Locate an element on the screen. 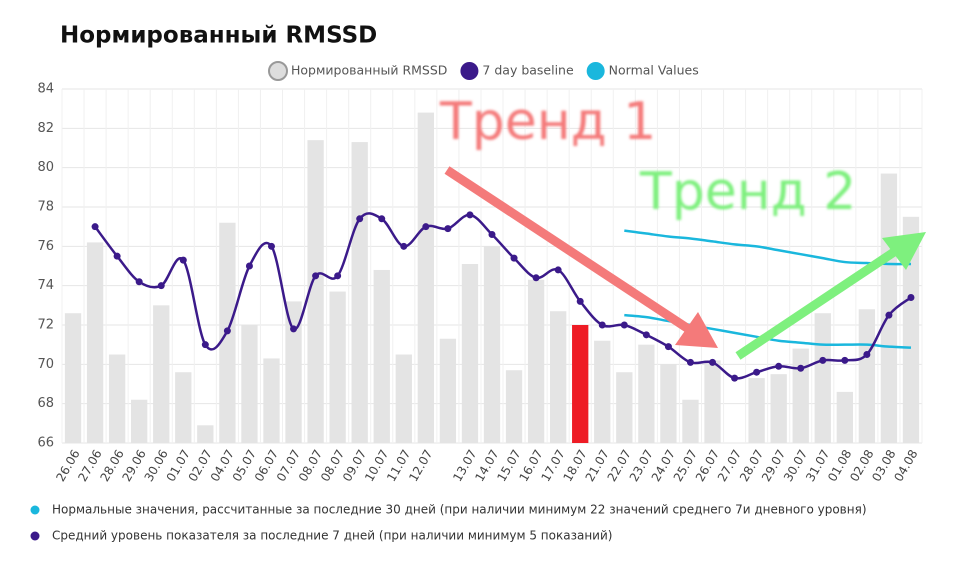  legend-item: 7 day baseline is located at coordinates (517, 71).